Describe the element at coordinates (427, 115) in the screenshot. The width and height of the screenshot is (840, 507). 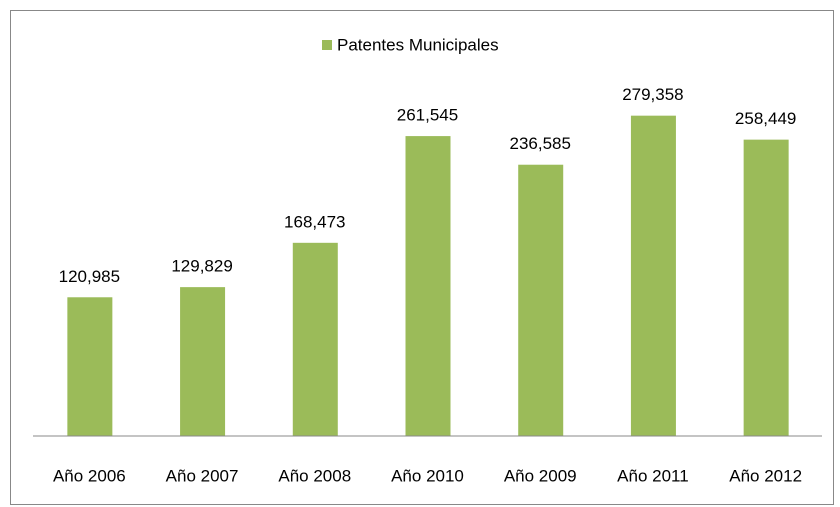
I see `value-label: 261,545` at that location.